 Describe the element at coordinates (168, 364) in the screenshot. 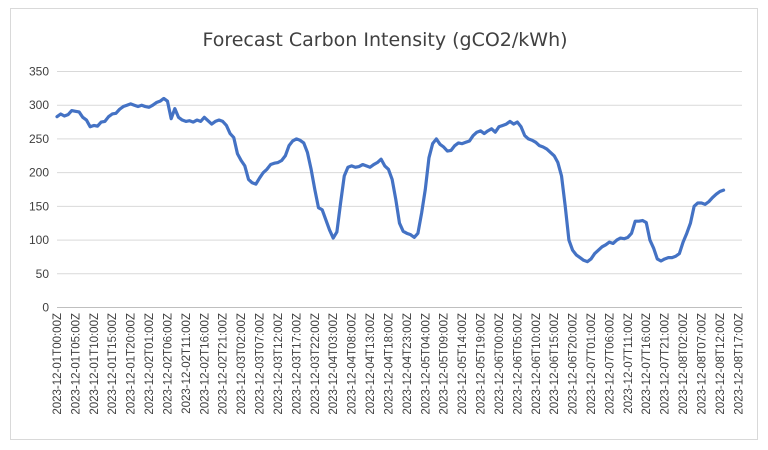

I see `x-tick-label: 2023-12-02T06:00Z` at that location.